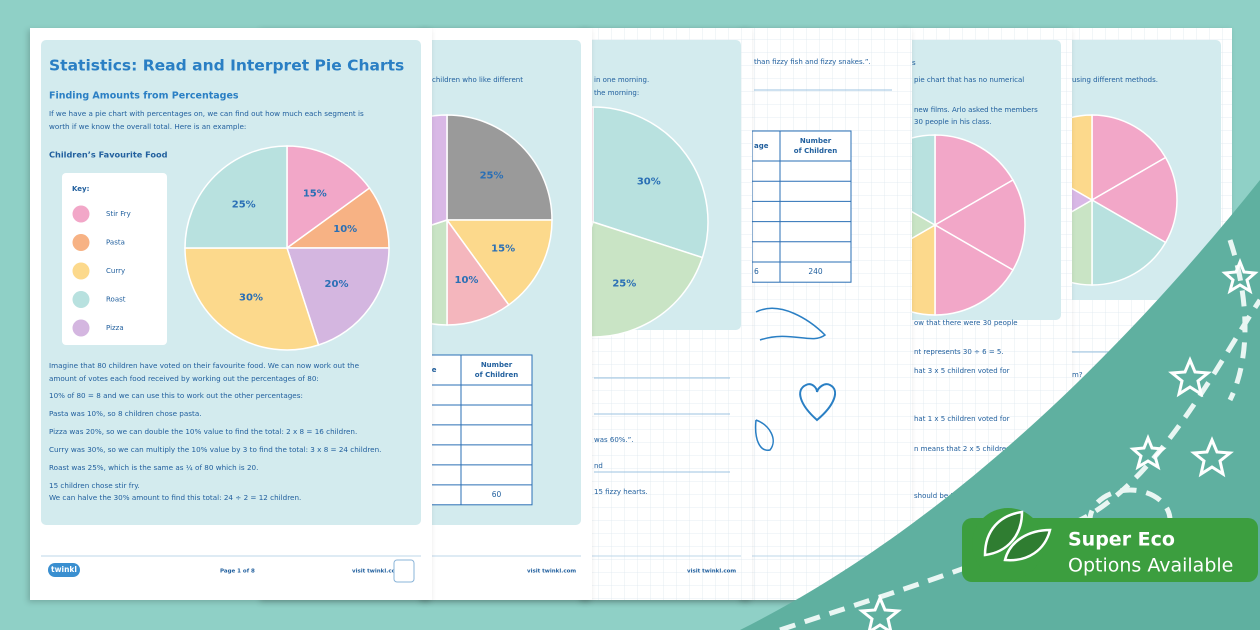  Describe the element at coordinates (1077, 375) in the screenshot. I see `text: m?` at that location.